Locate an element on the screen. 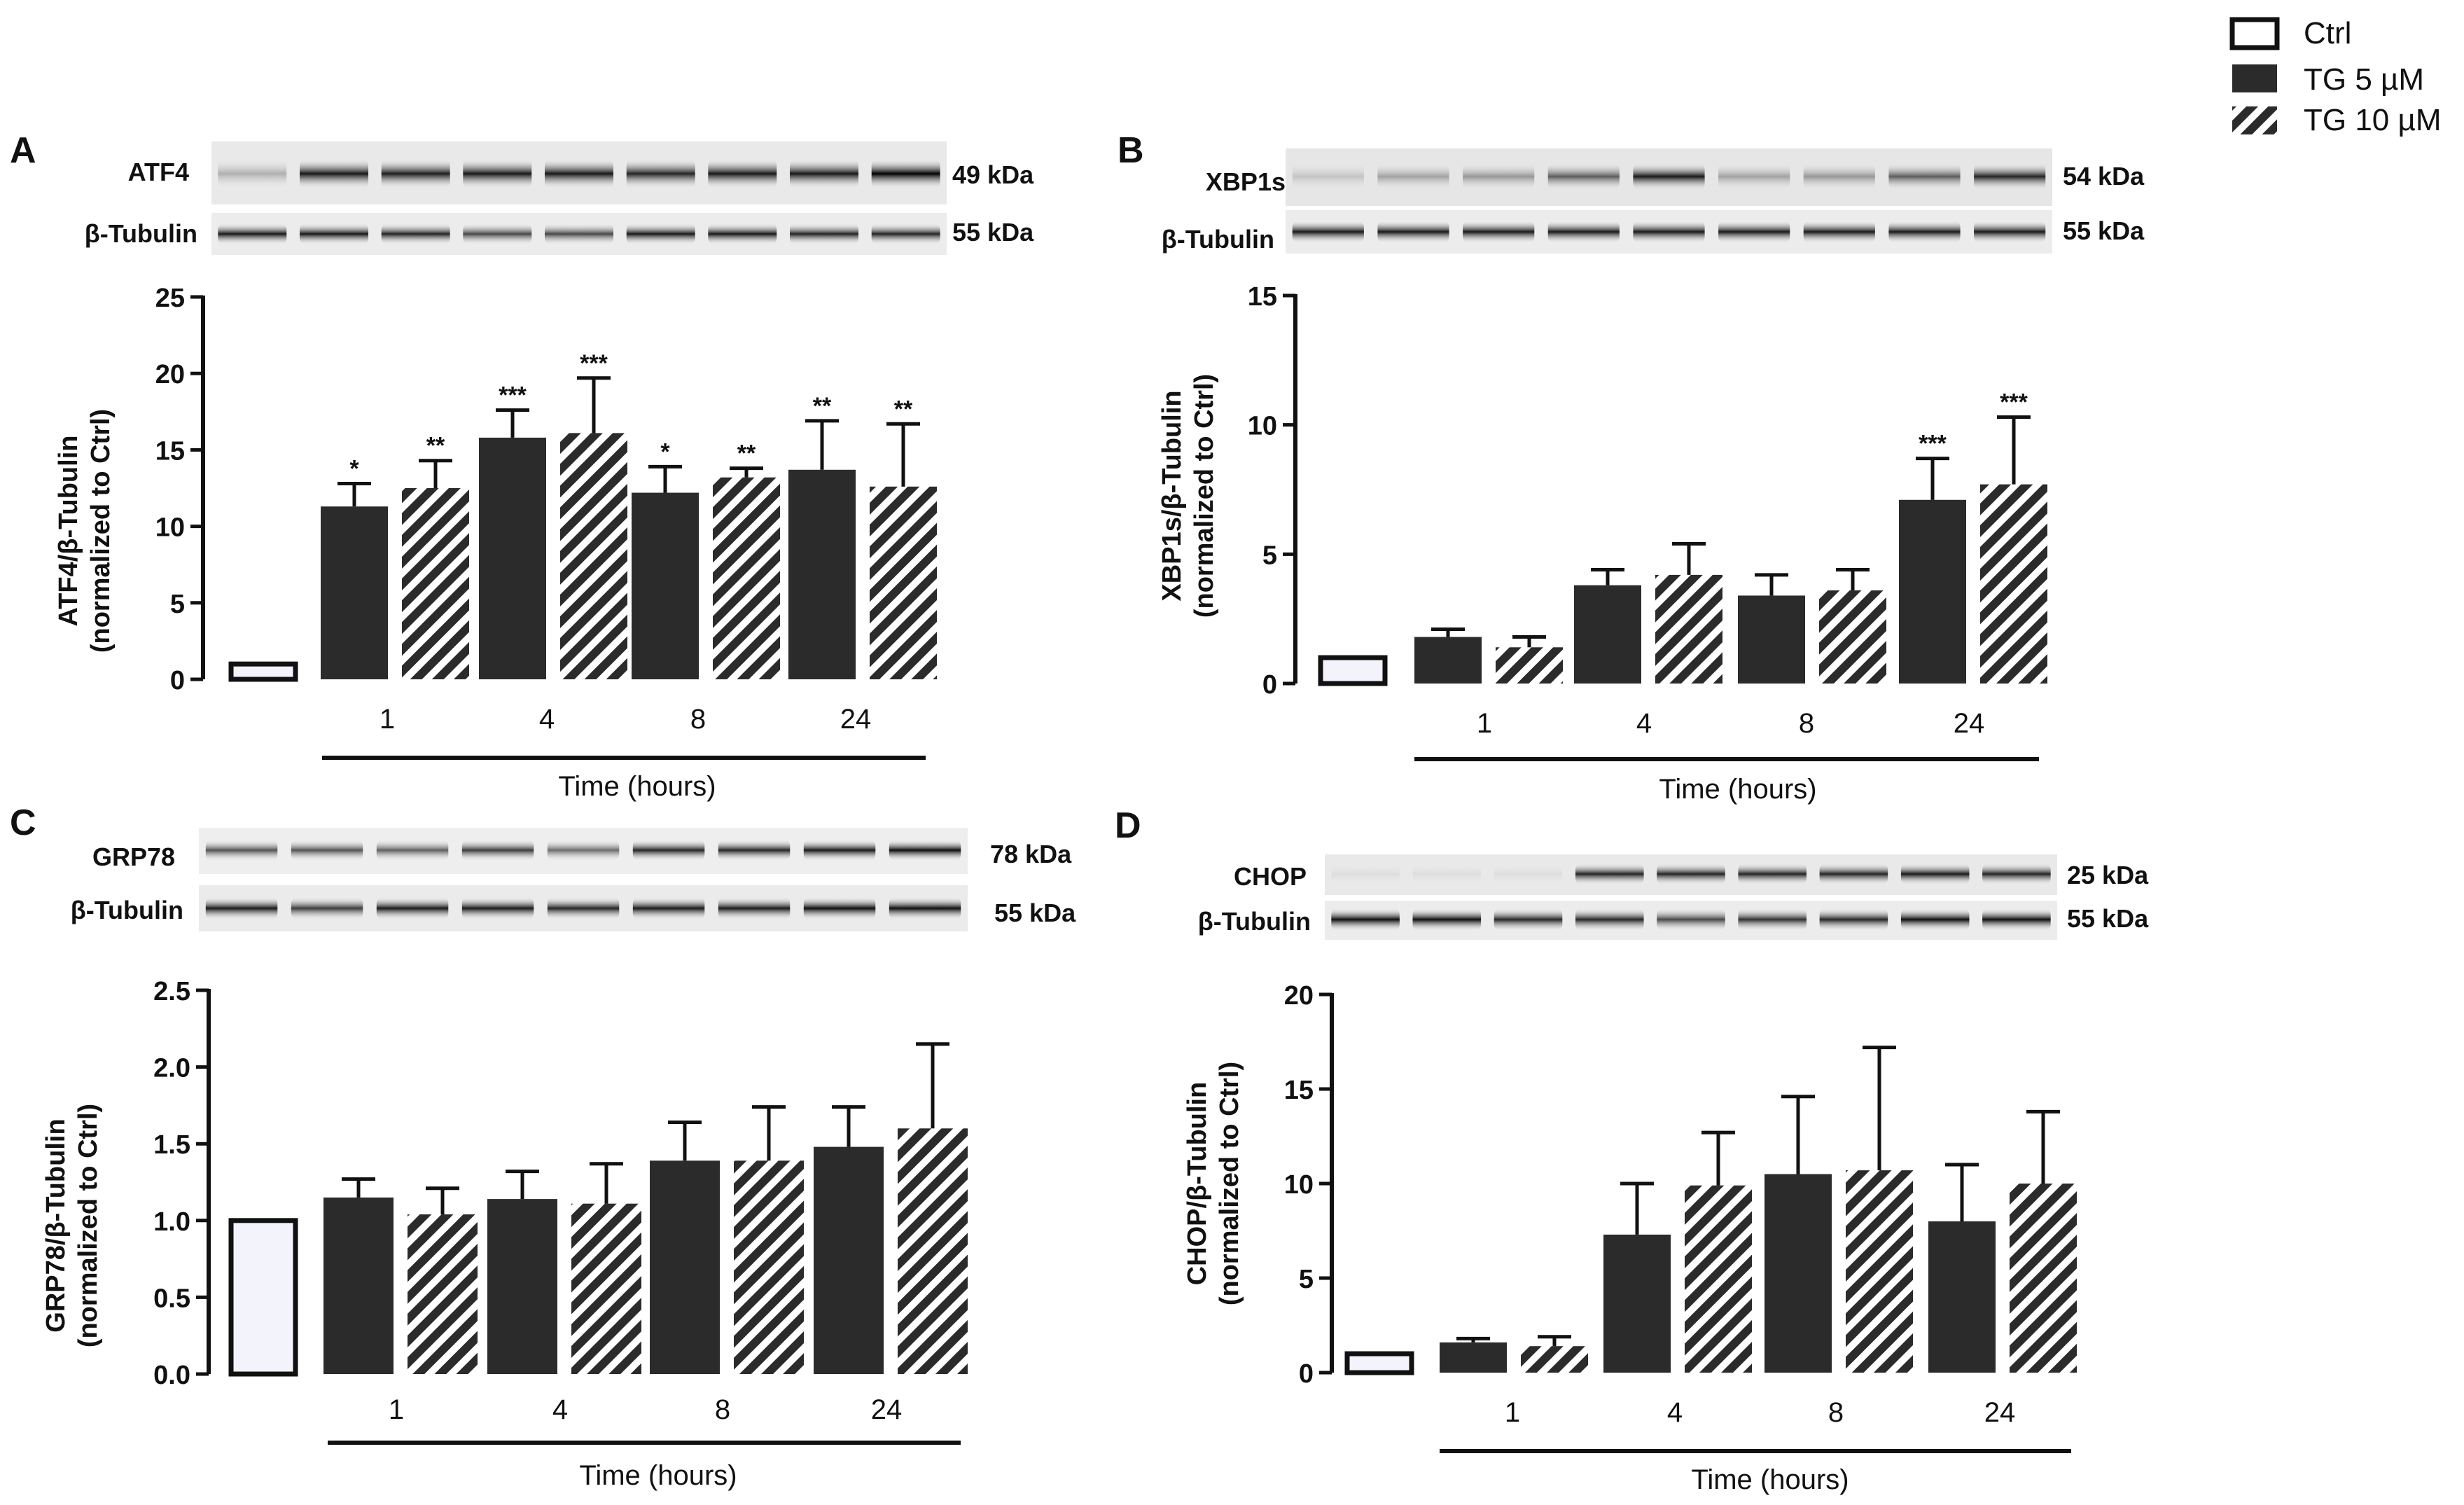 The height and width of the screenshot is (1505, 2464). y-tick-label: 2.0 is located at coordinates (172, 1068).